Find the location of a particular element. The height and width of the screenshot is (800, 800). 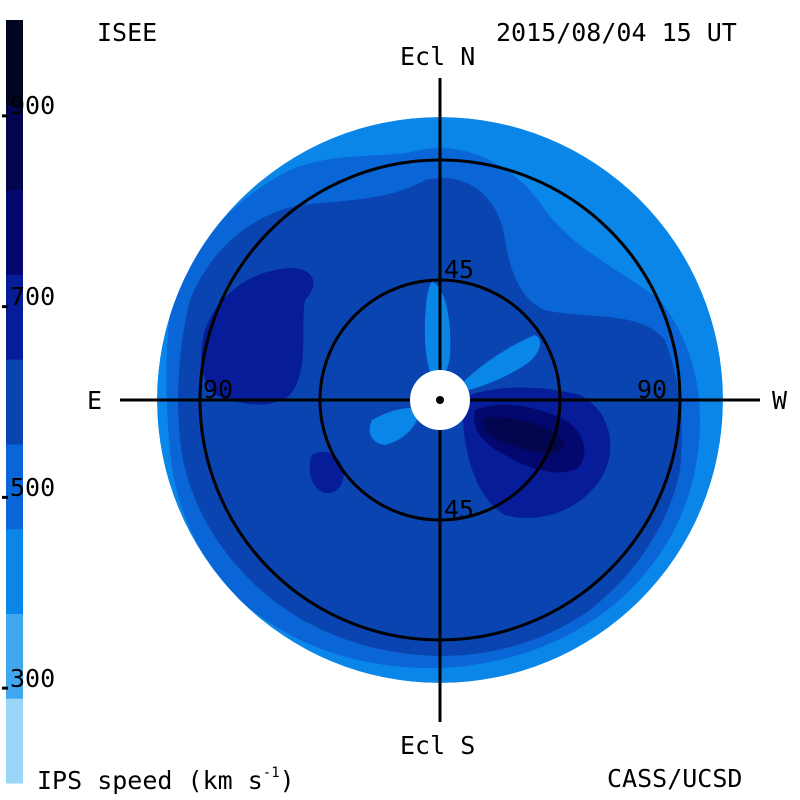

colorbar-tick-label: 300 is located at coordinates (33, 678).